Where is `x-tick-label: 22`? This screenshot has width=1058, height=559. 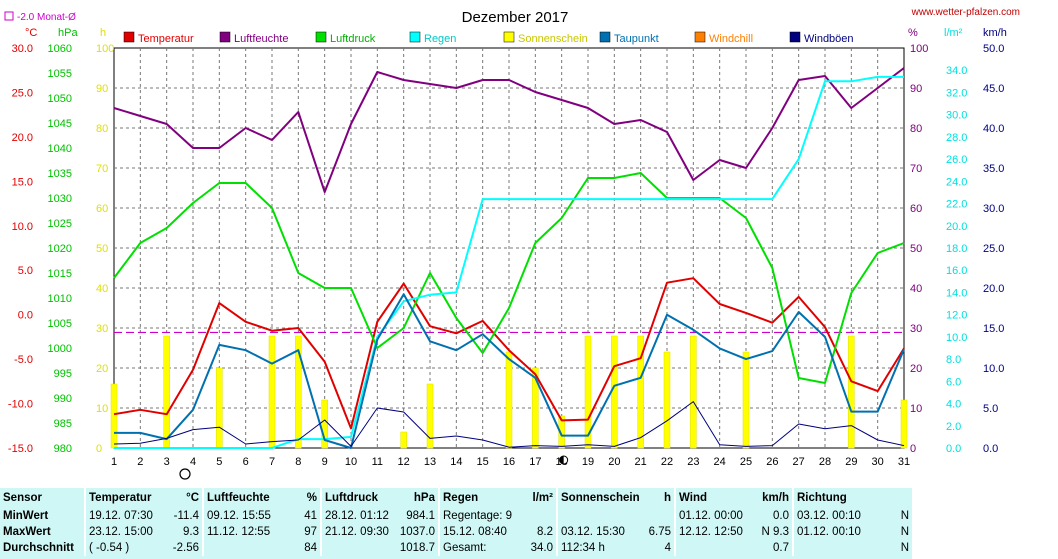 x-tick-label: 22 is located at coordinates (667, 462).